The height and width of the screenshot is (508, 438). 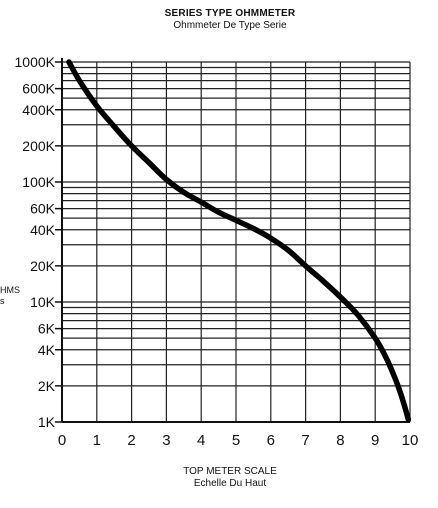 I want to click on x-tick-label: 4, so click(x=201, y=440).